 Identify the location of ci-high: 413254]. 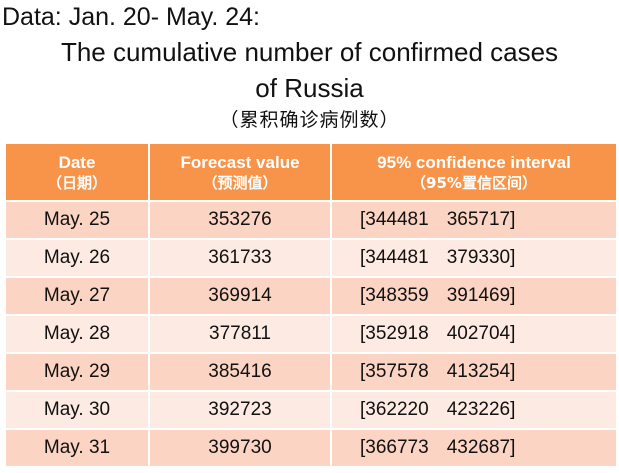
(481, 371).